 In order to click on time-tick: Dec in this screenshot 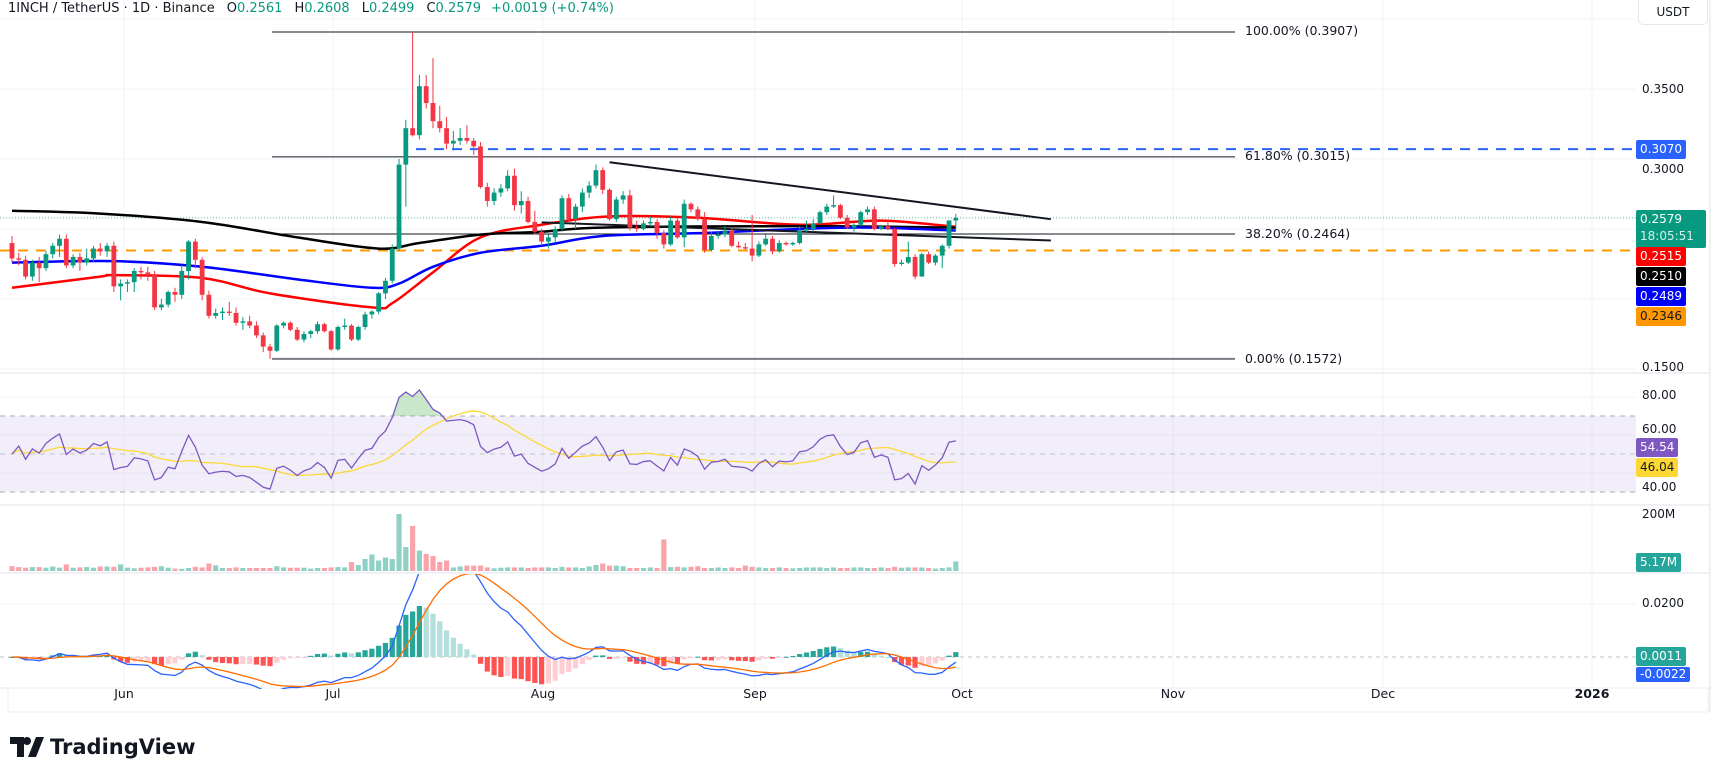, I will do `click(1383, 693)`.